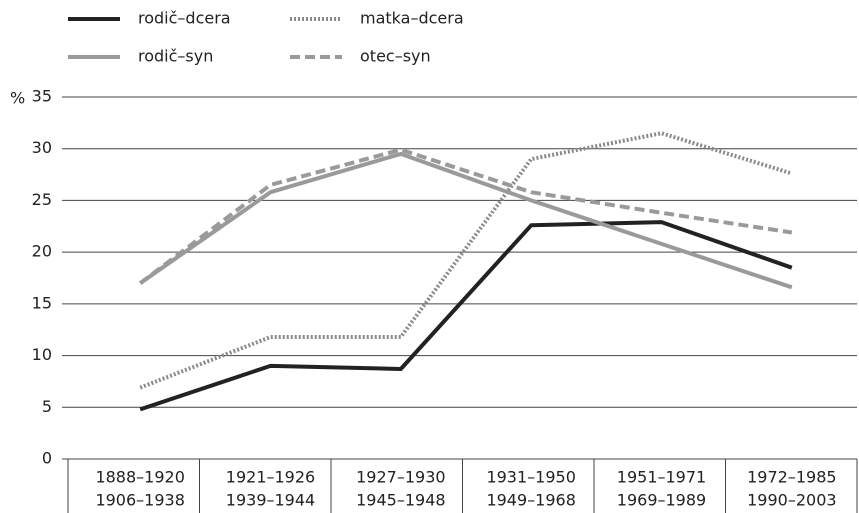 This screenshot has height=513, width=859. What do you see at coordinates (42, 96) in the screenshot?
I see `y-tick-label: 35` at bounding box center [42, 96].